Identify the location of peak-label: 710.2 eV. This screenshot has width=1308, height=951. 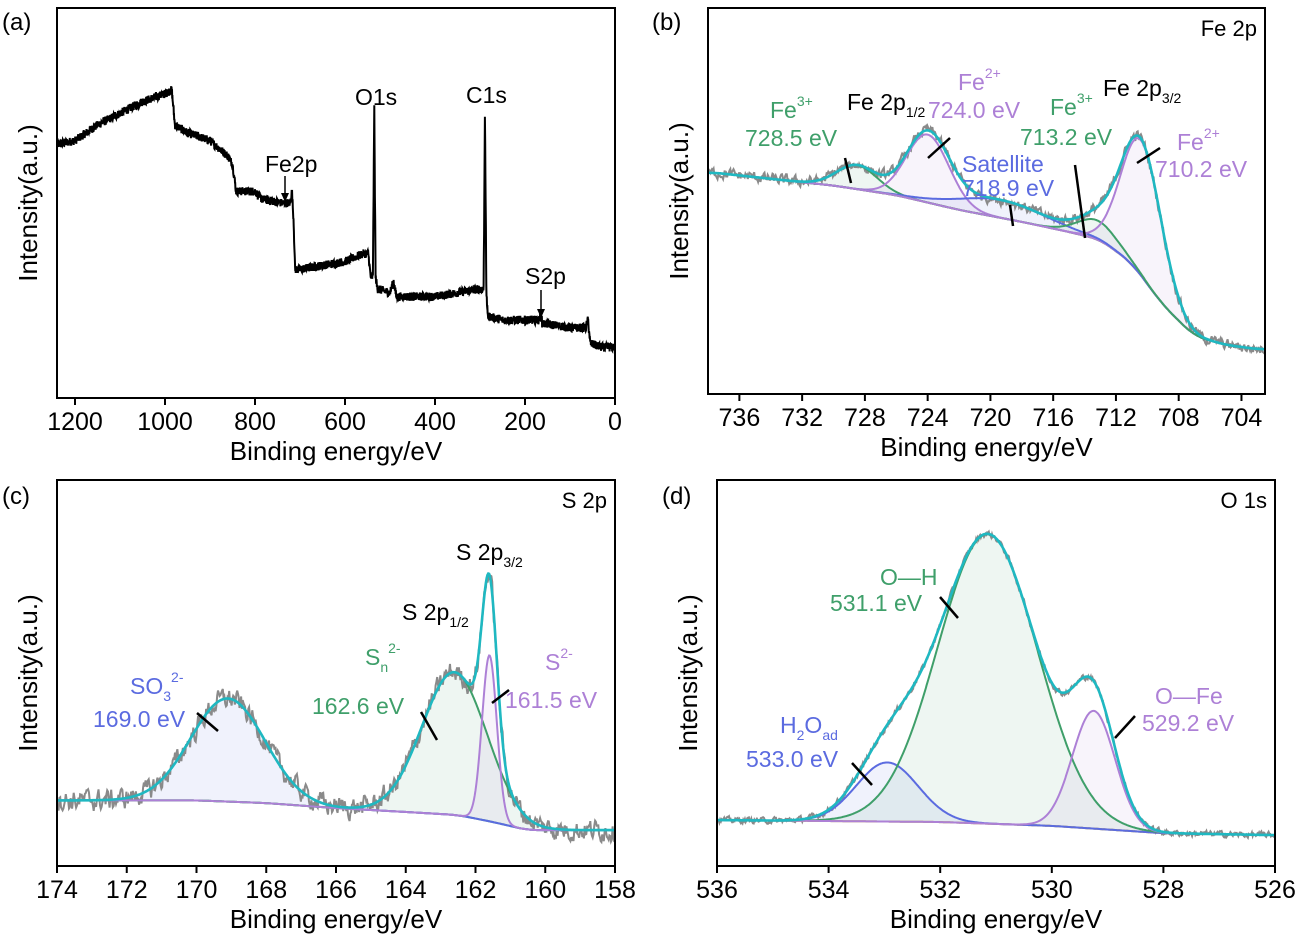
(1201, 169).